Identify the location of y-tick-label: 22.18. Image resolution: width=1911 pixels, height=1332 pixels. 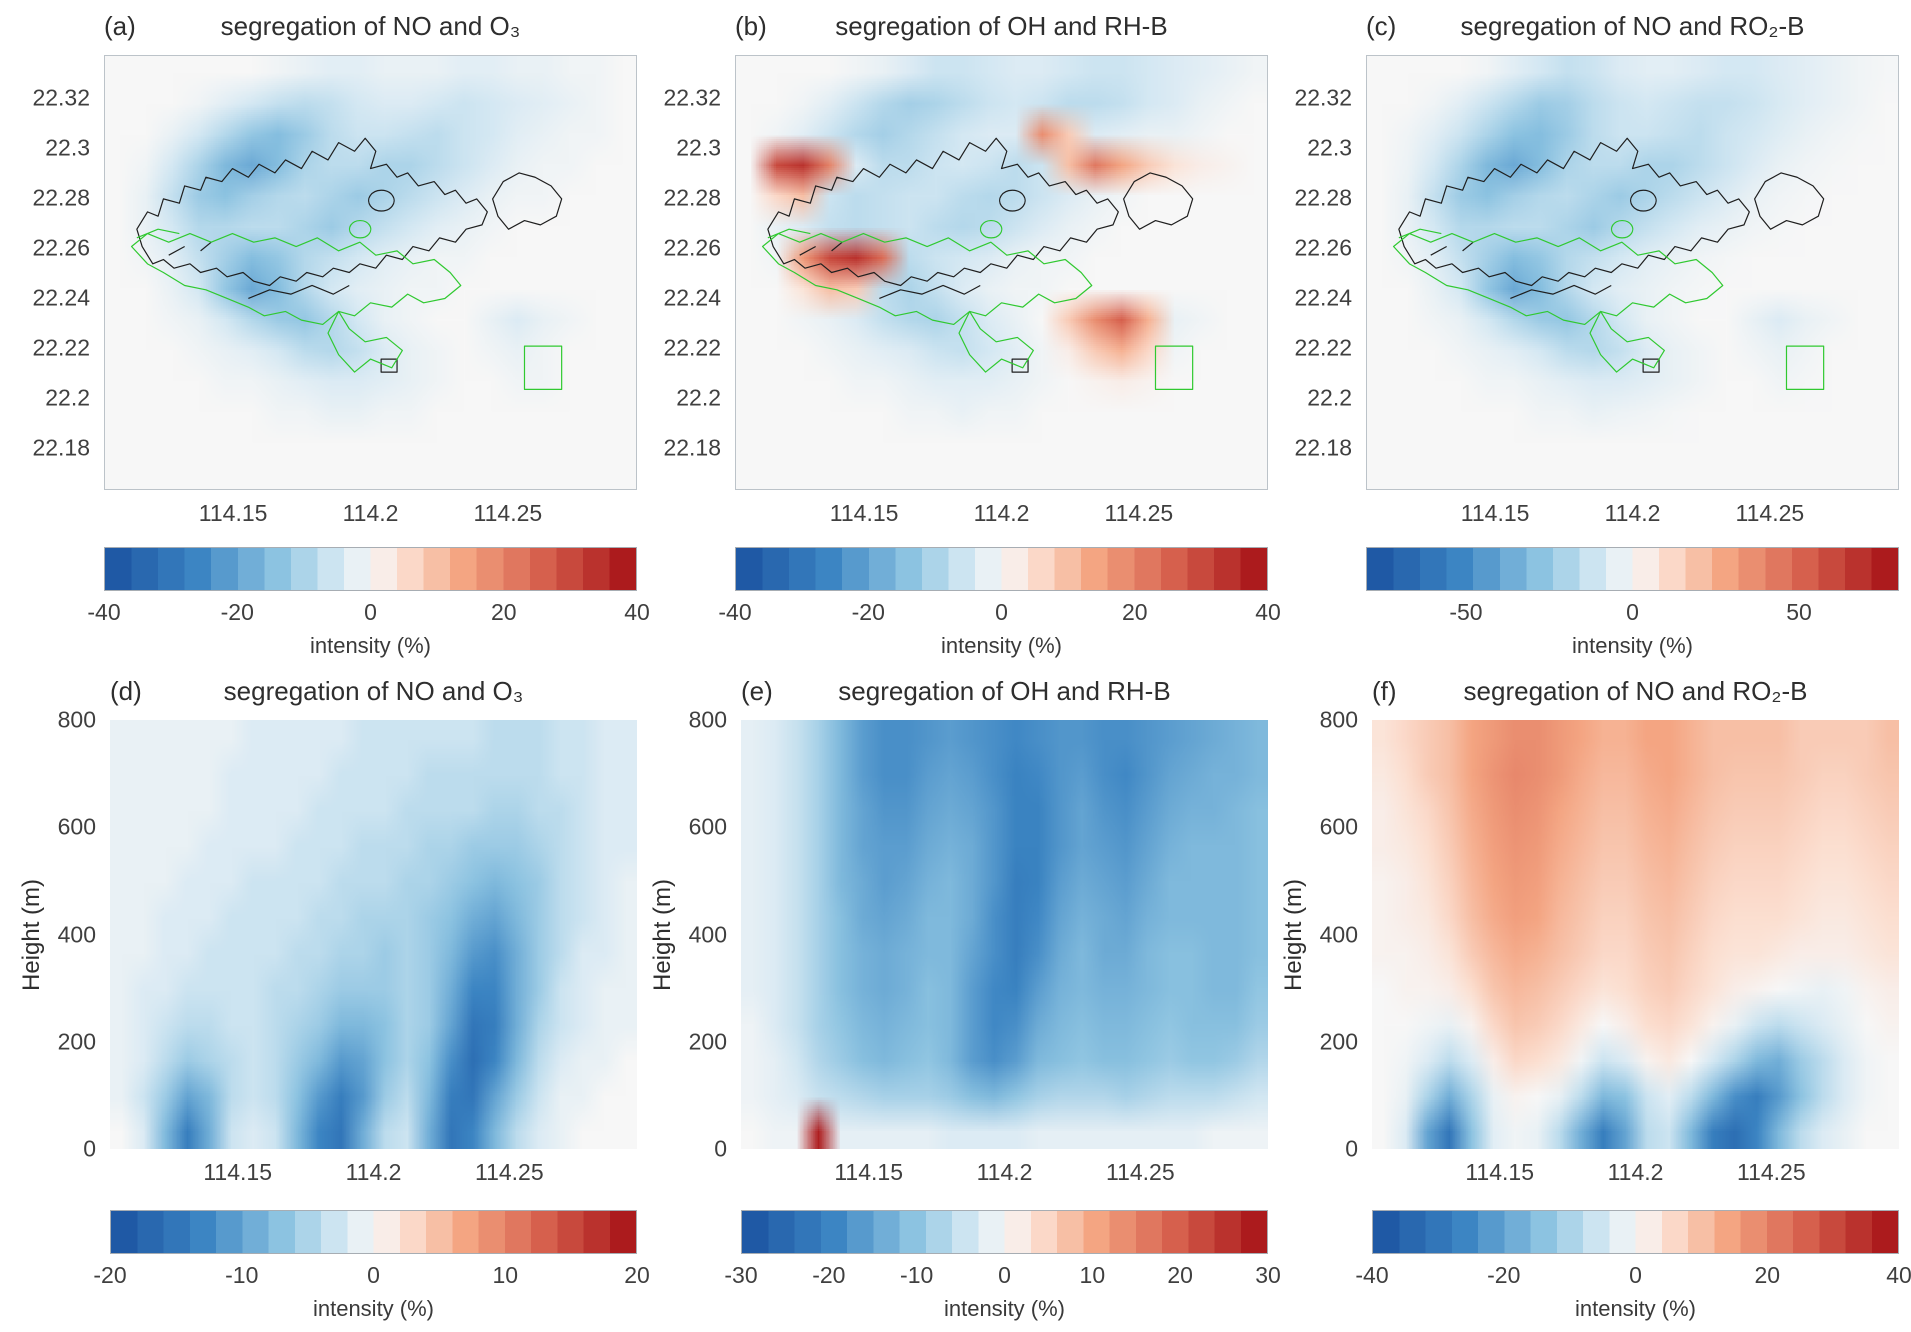
(61, 447).